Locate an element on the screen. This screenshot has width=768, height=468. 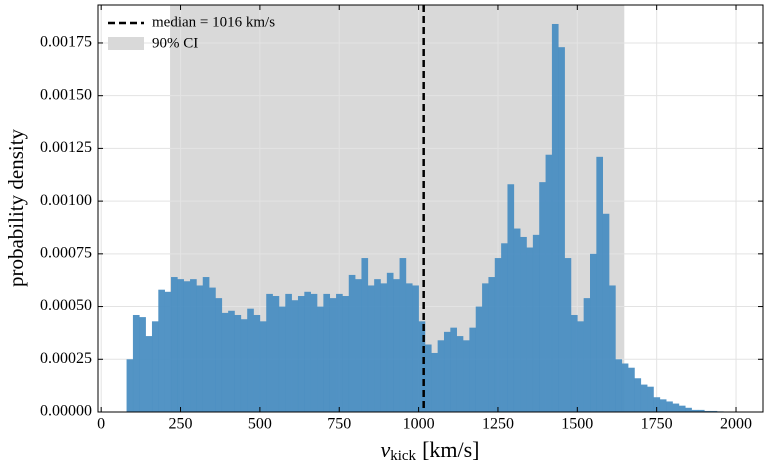
y-tick-label: 0.00125 is located at coordinates (66, 147).